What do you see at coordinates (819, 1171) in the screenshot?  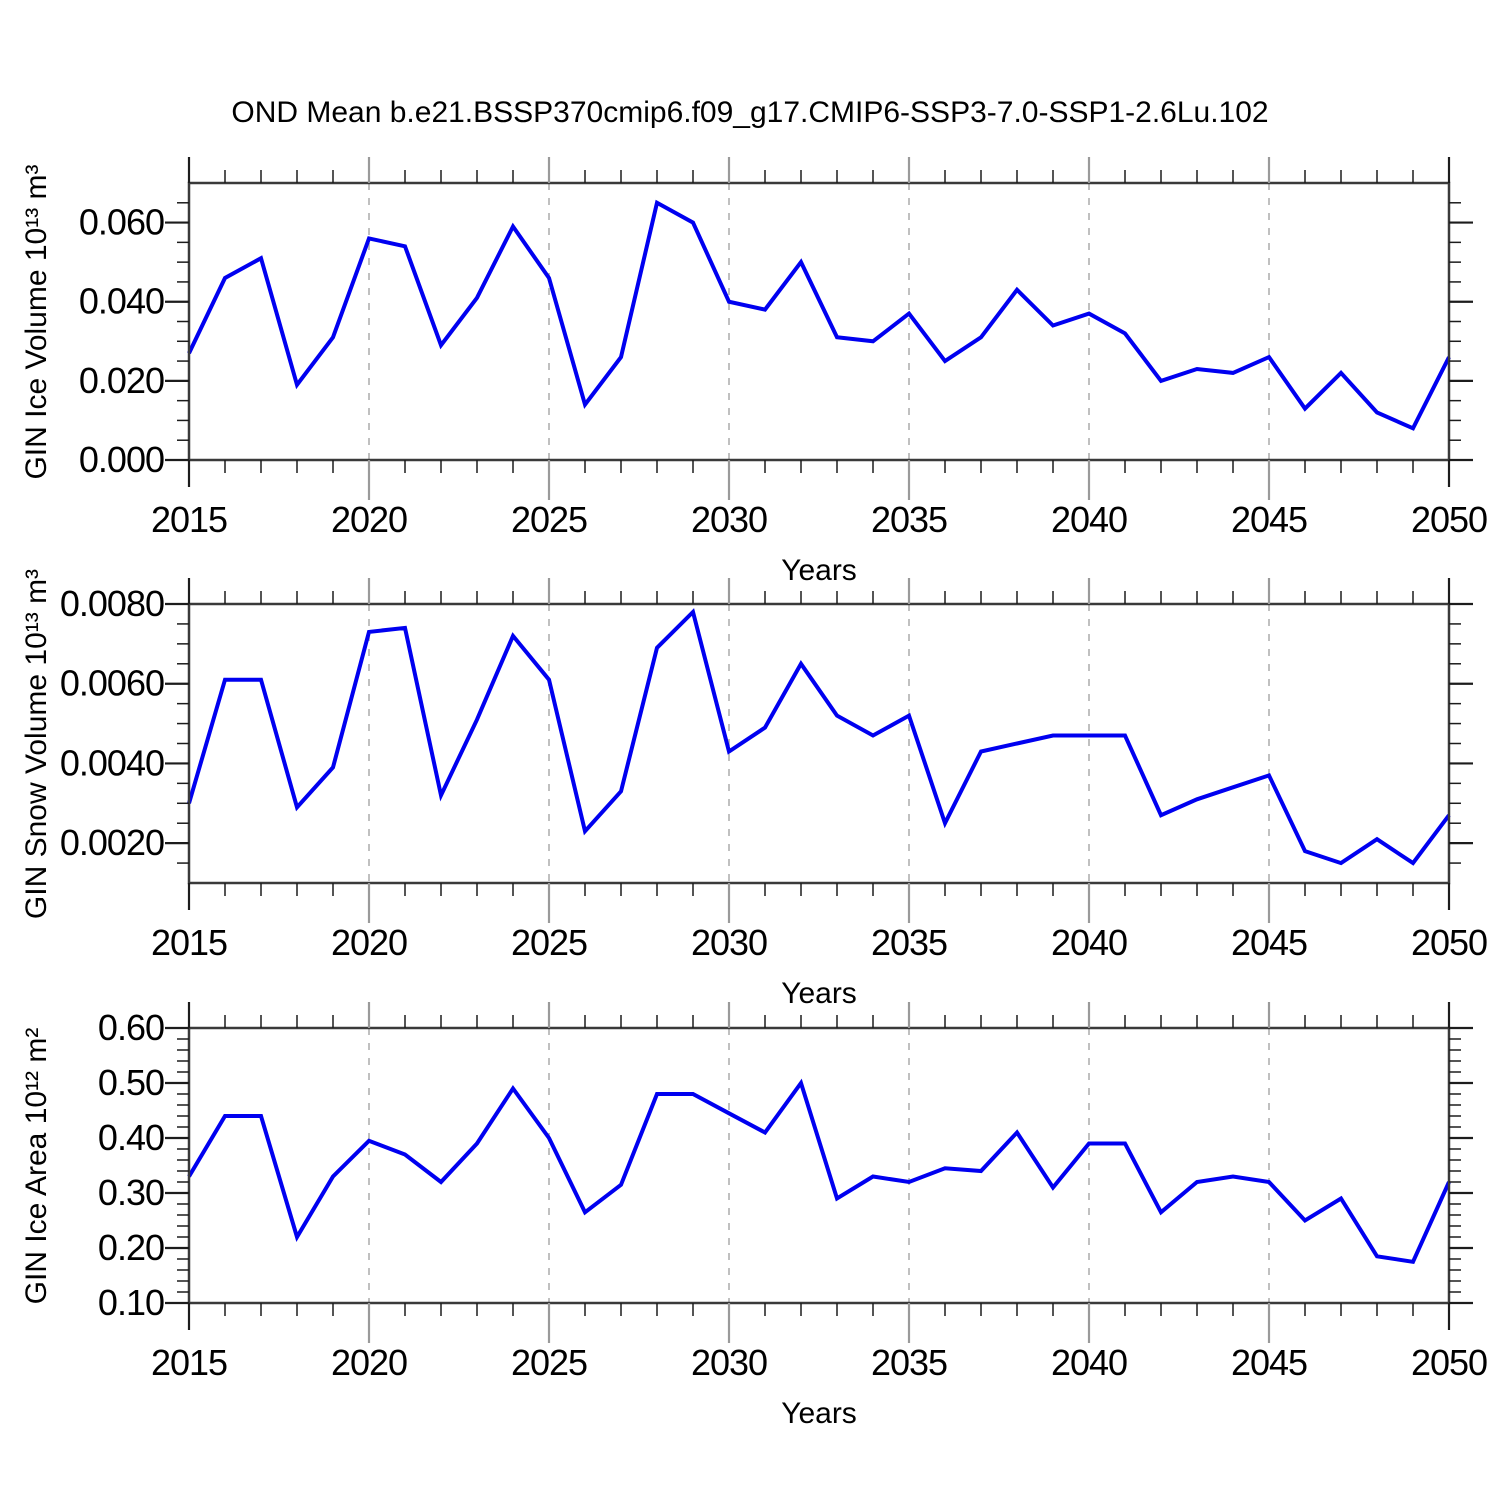 I see `series-line-gin-ice-area` at bounding box center [819, 1171].